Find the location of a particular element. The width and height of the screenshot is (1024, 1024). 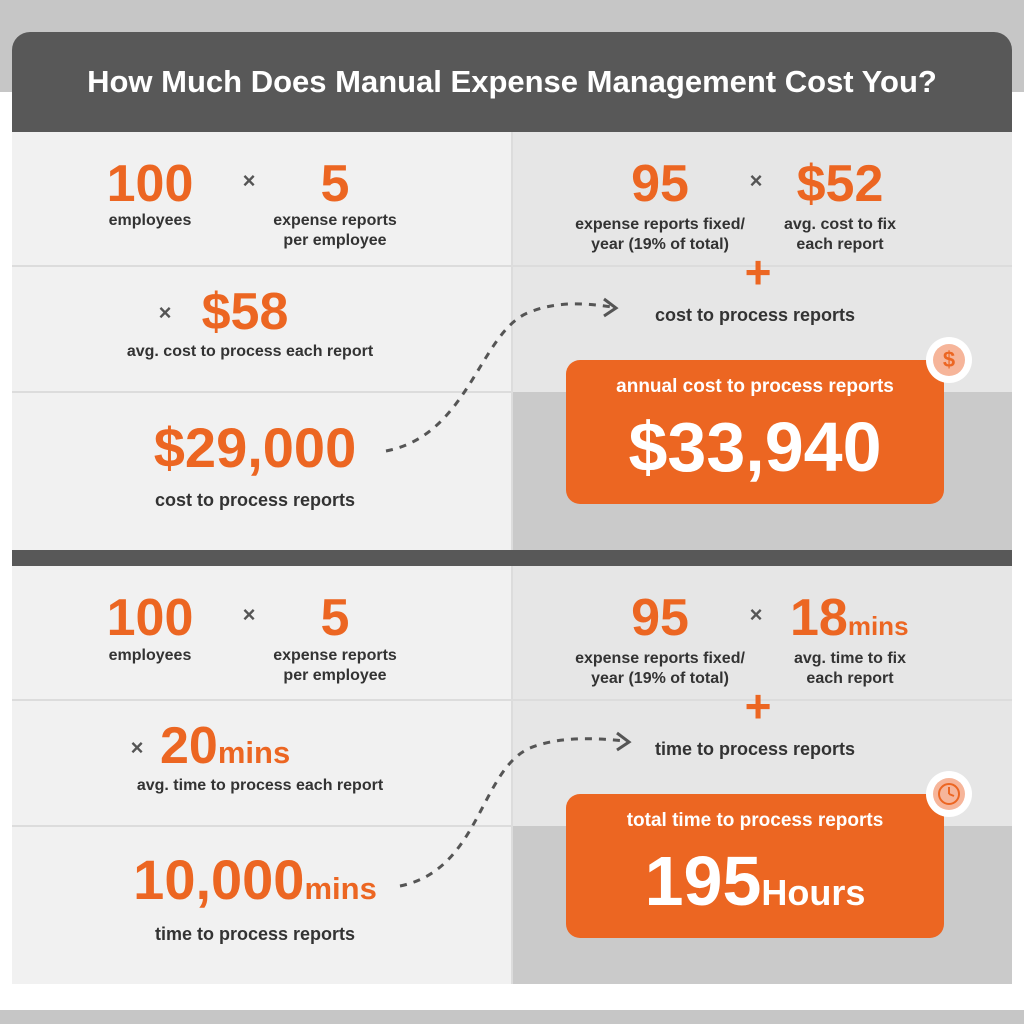

section-divider is located at coordinates (512, 558).